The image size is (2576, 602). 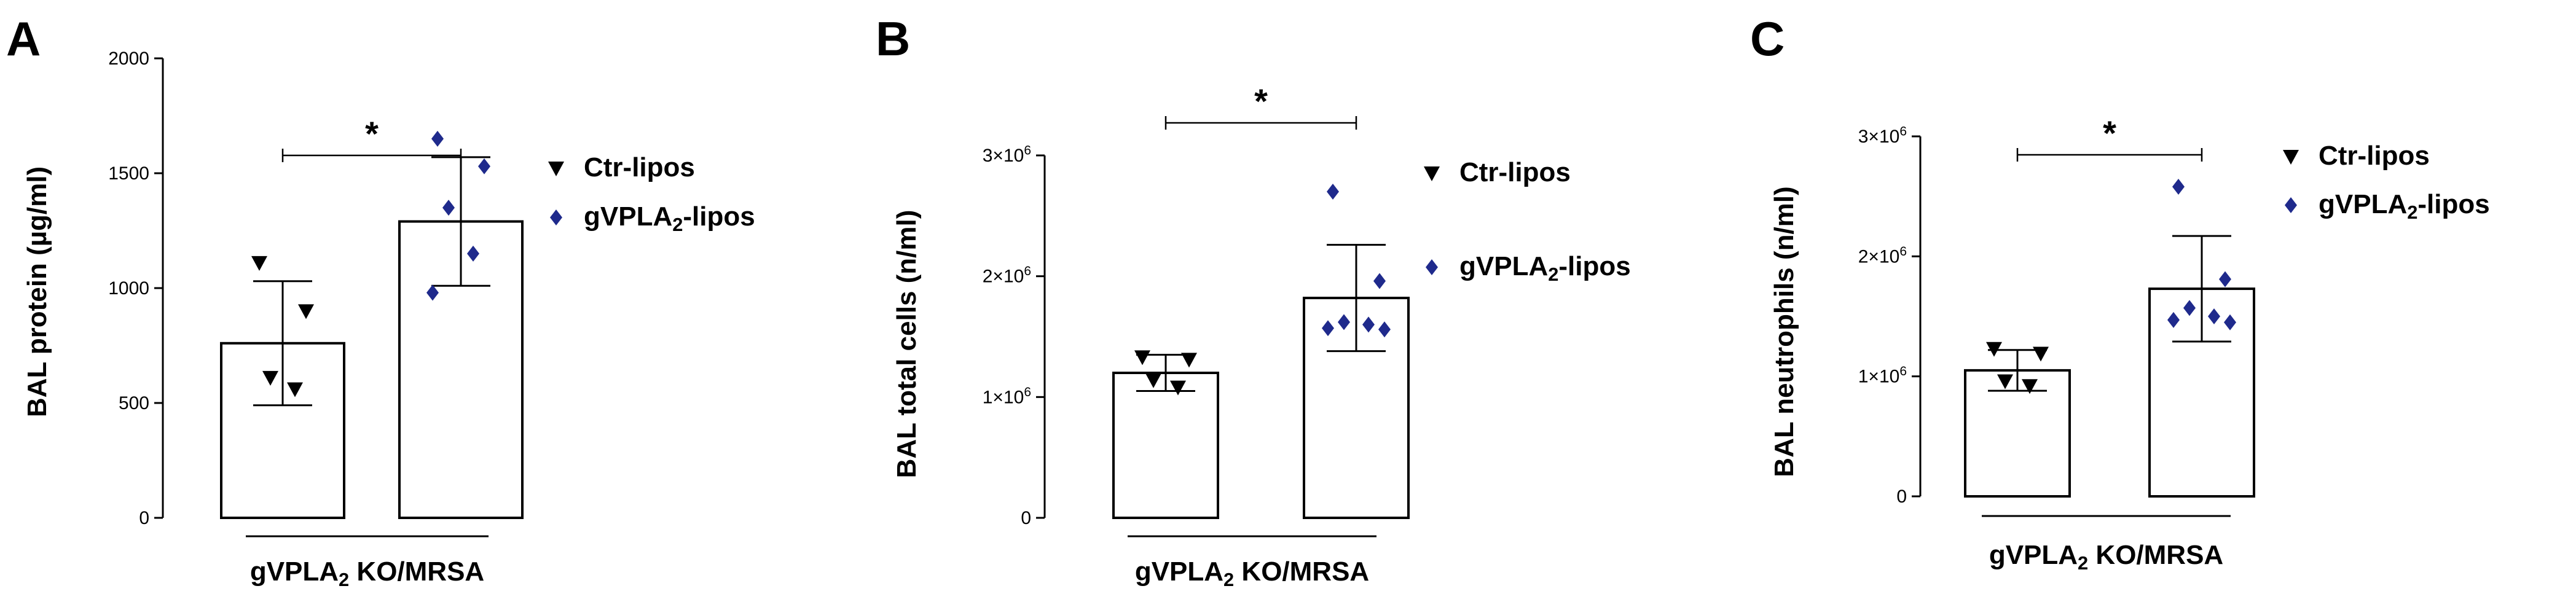 I want to click on bar-ctr-lipos, so click(x=1165, y=445).